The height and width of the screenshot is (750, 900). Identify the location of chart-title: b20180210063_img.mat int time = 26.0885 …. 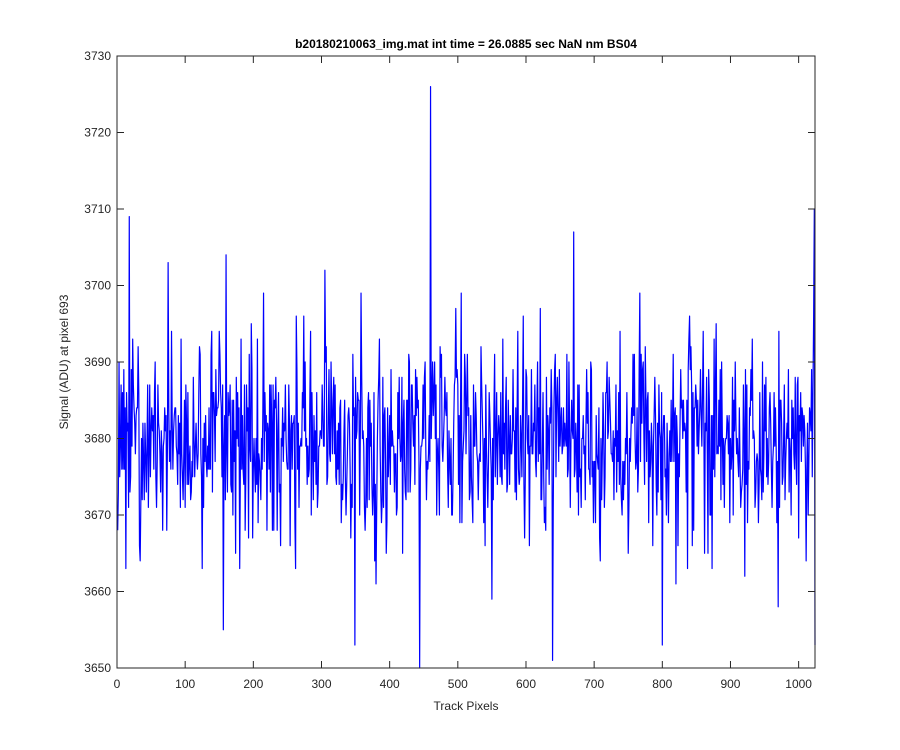
(466, 44).